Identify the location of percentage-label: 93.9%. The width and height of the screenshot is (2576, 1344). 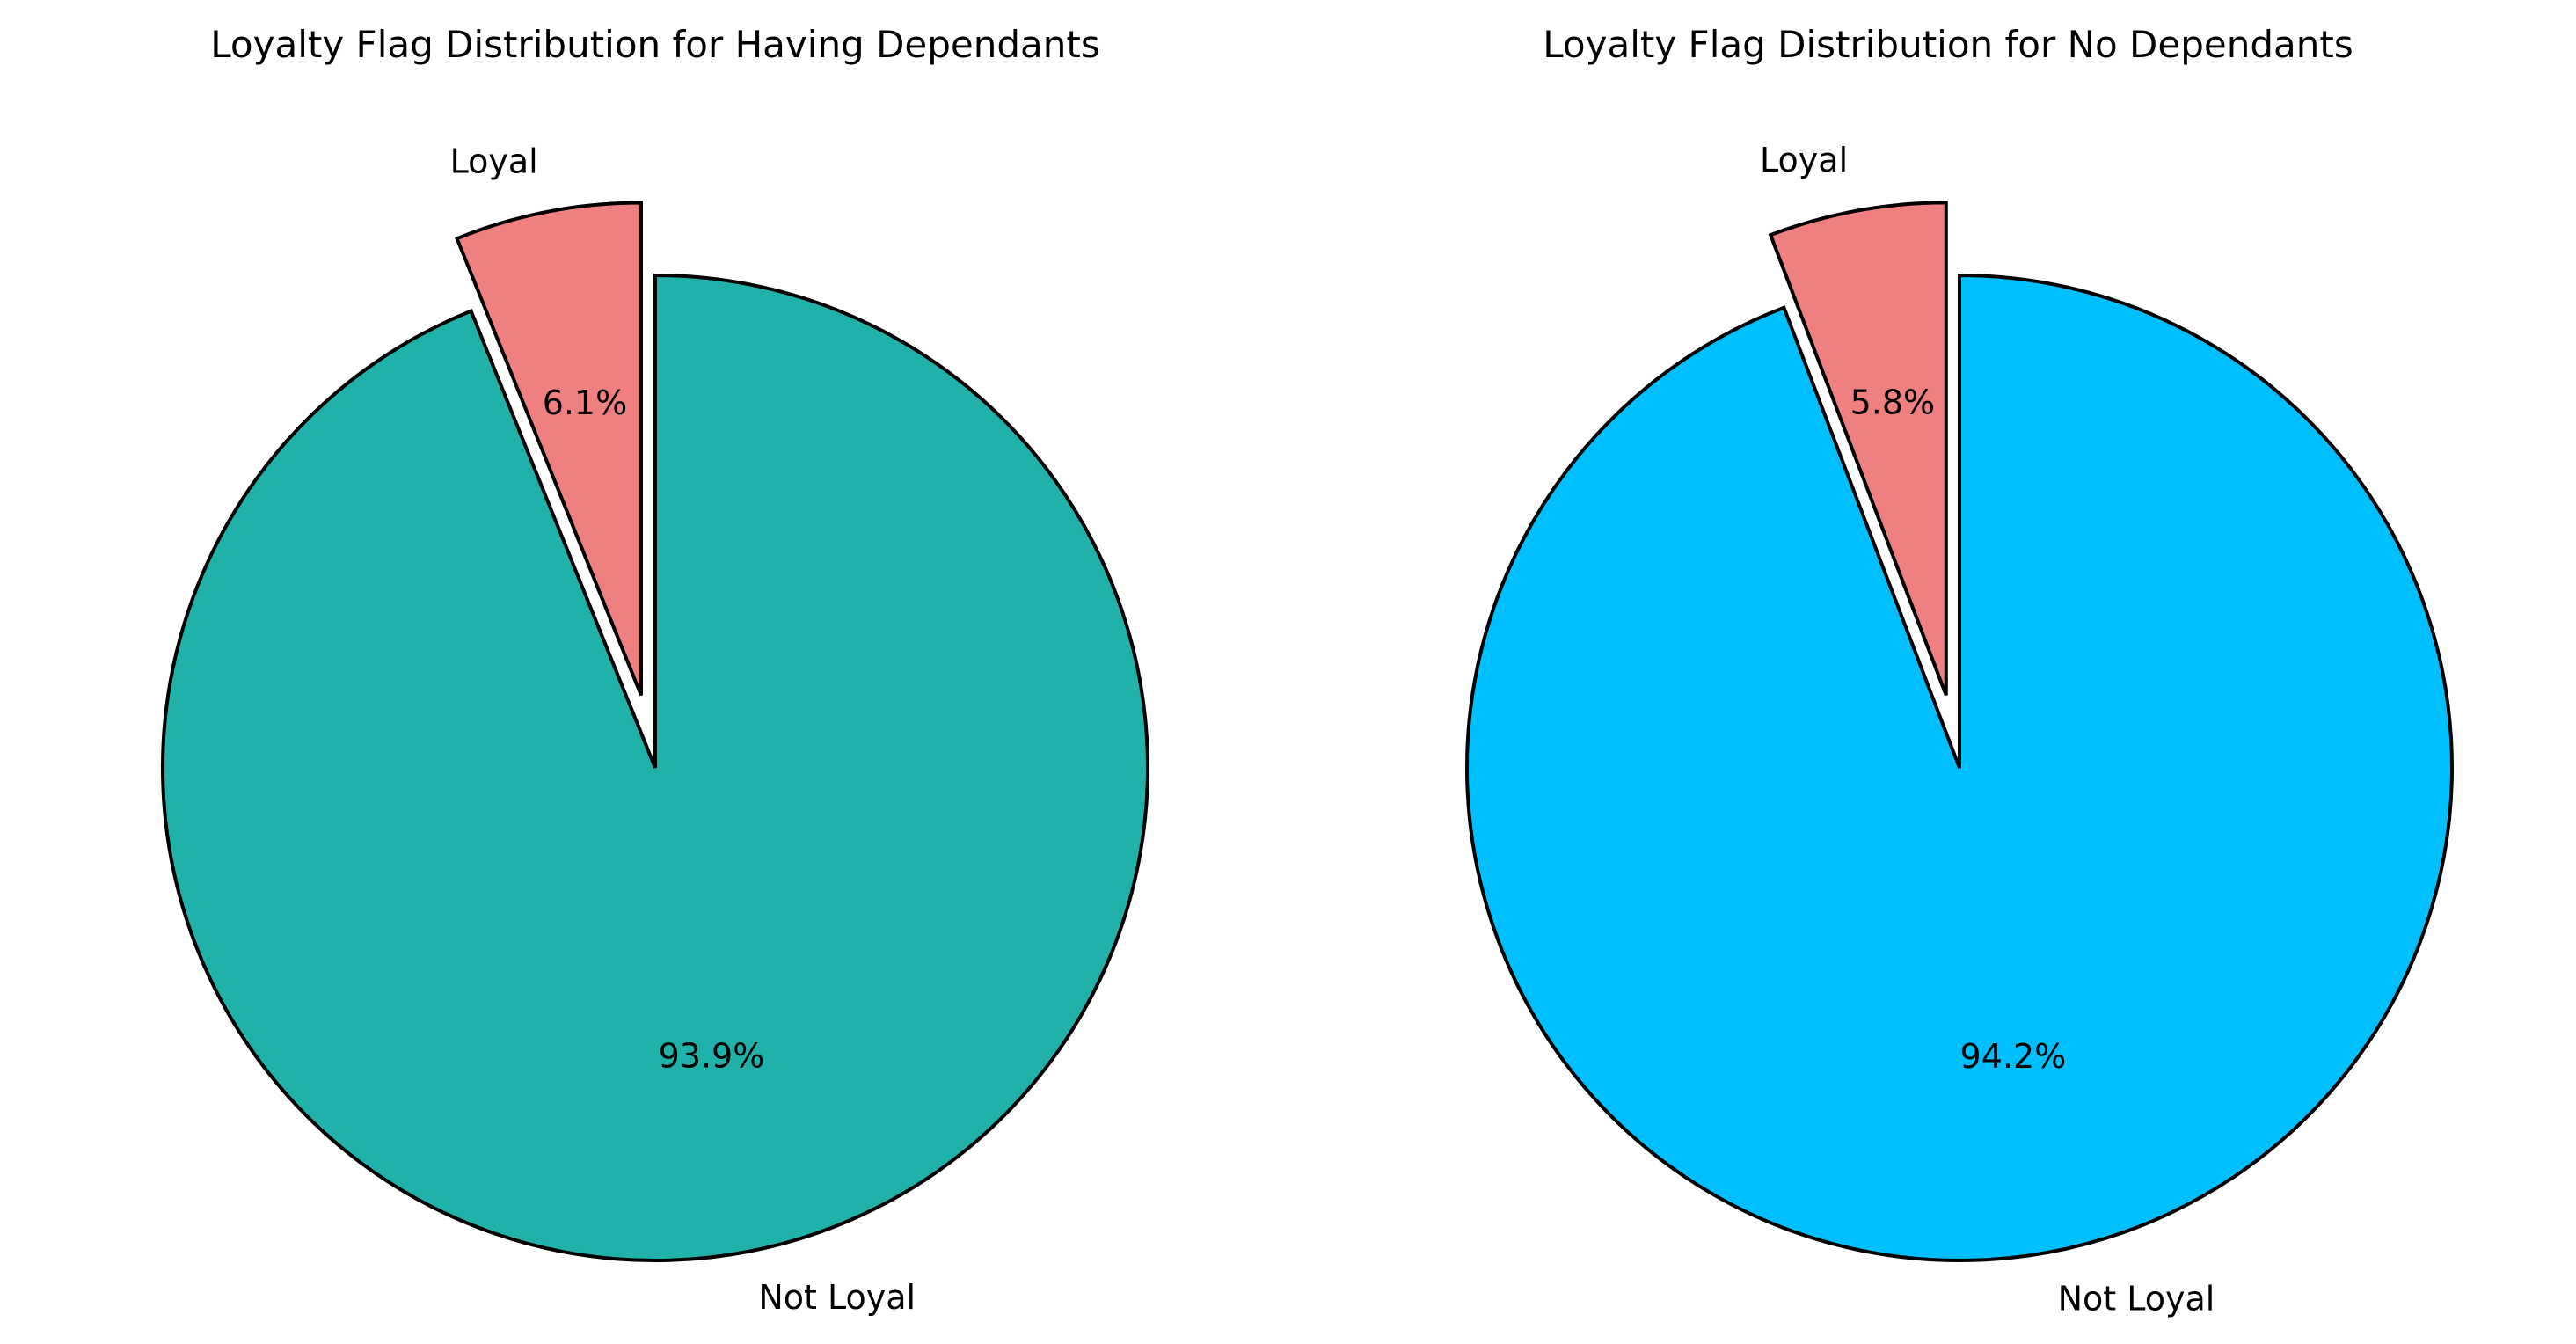
(712, 1055).